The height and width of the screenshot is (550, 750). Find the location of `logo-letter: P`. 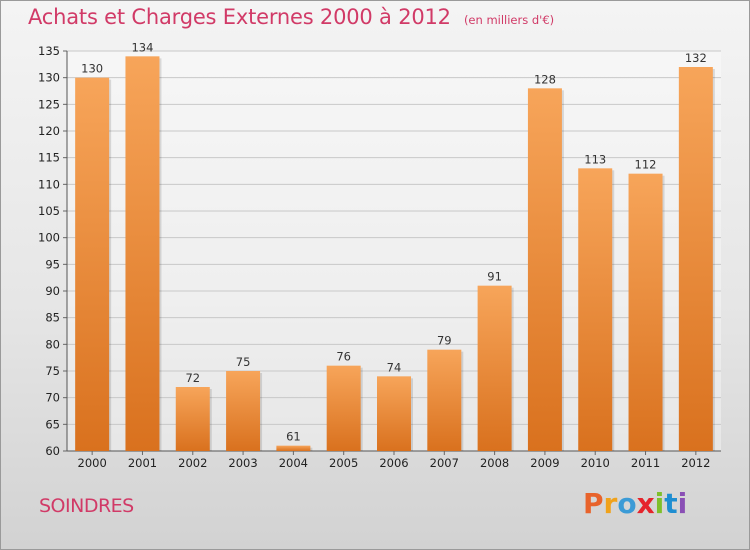

logo-letter: P is located at coordinates (593, 503).